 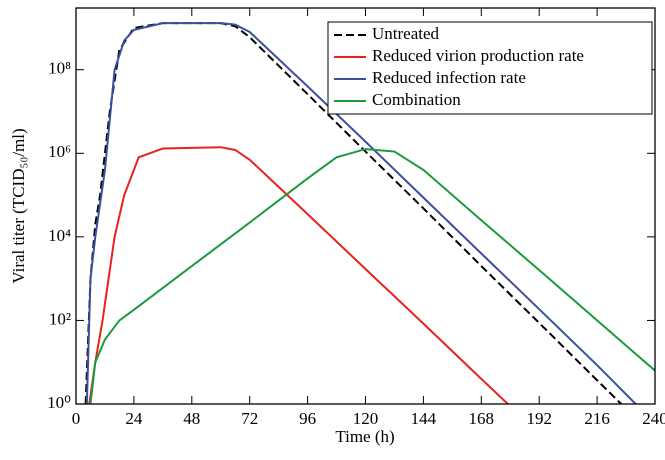 What do you see at coordinates (597, 418) in the screenshot?
I see `x-tick-label: 216` at bounding box center [597, 418].